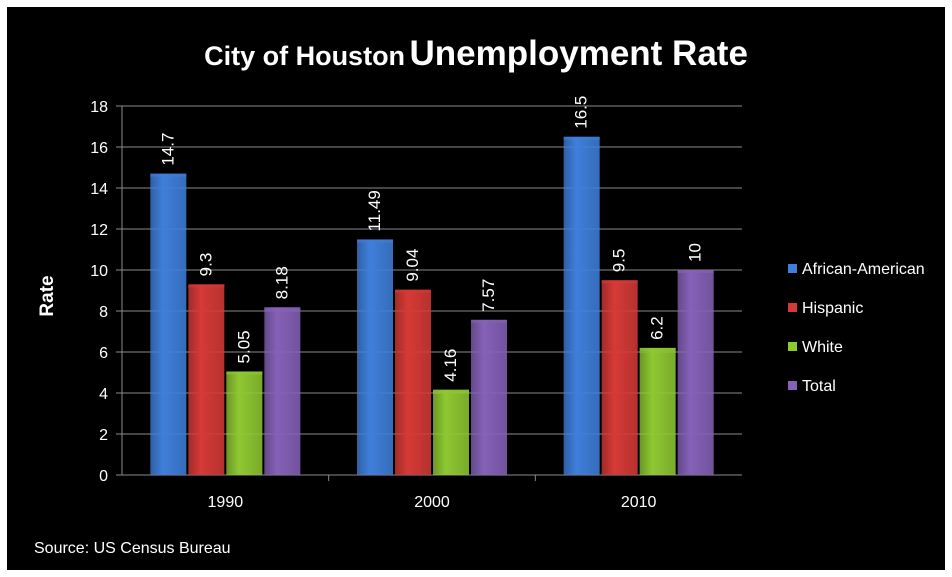 This screenshot has height=577, width=952. Describe the element at coordinates (99, 107) in the screenshot. I see `y-tick-label: 18` at that location.